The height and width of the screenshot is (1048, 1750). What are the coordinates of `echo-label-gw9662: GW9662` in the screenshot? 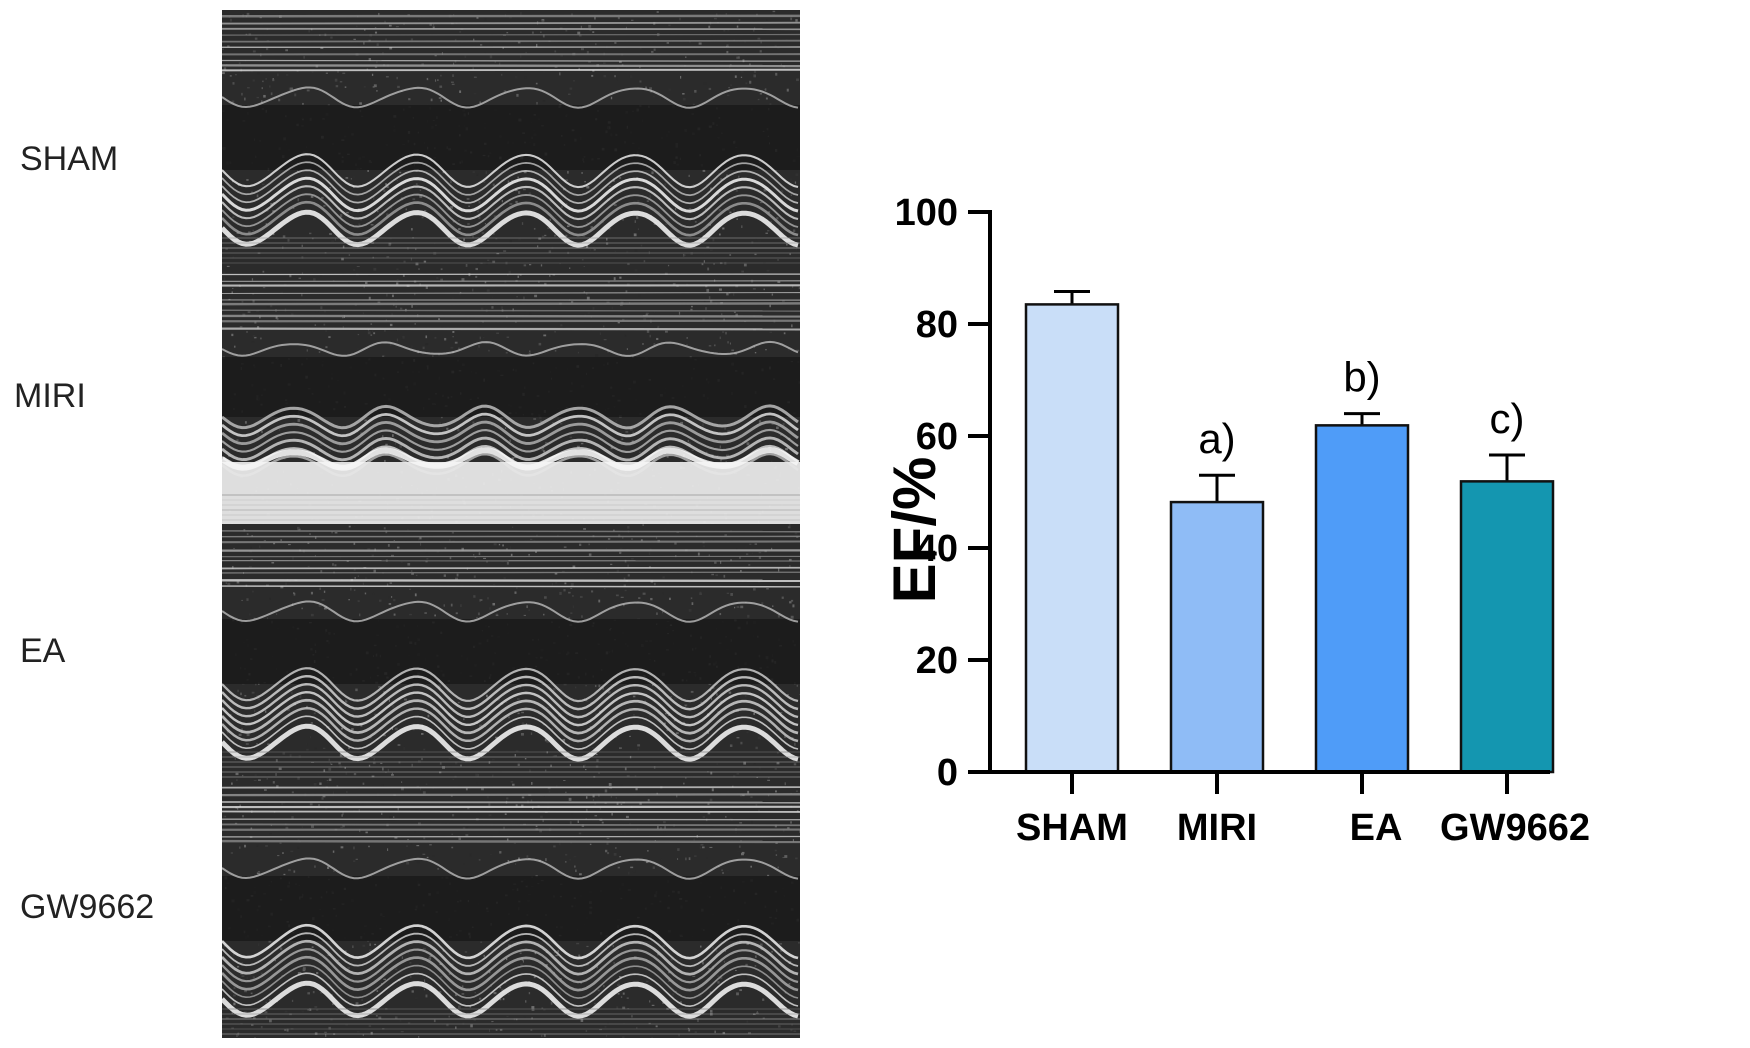 It's located at (87, 907).